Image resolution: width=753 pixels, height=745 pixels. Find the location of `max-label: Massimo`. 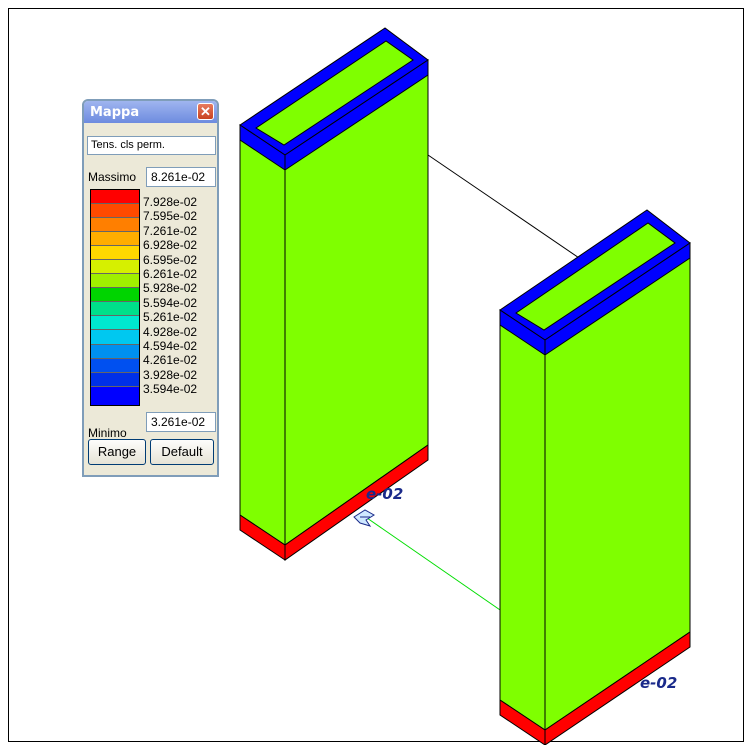

max-label: Massimo is located at coordinates (112, 177).